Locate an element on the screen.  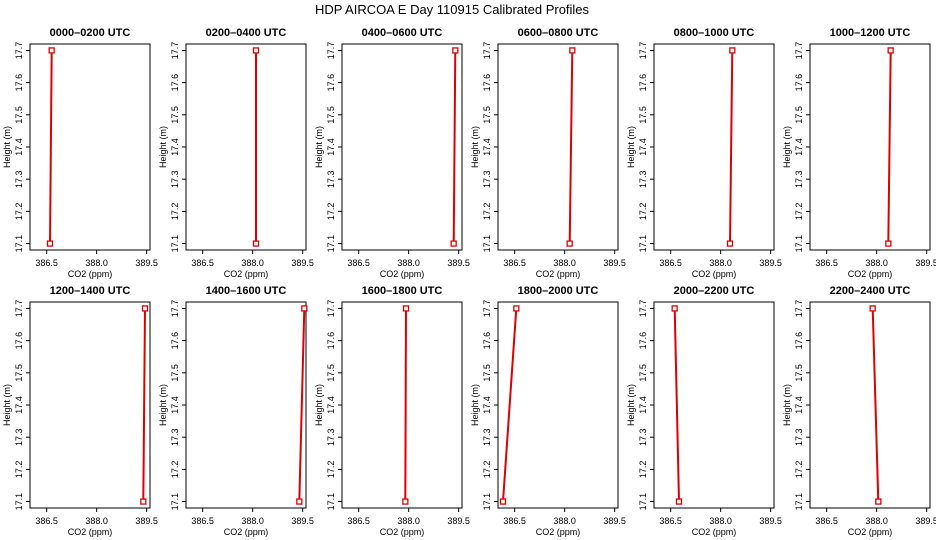
panel-title: 0000–0200 UTC is located at coordinates (90, 33).